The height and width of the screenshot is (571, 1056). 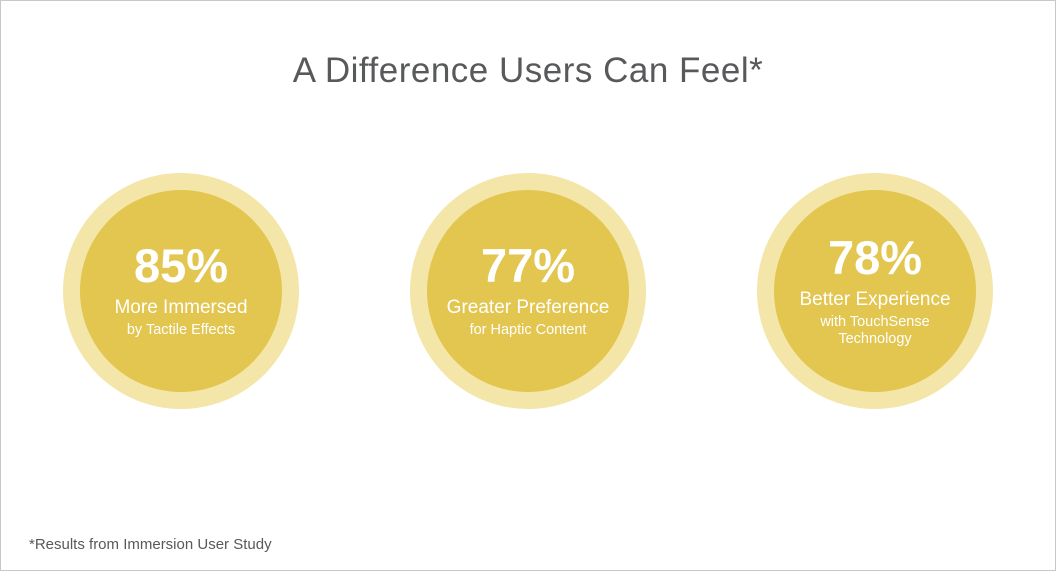 I want to click on stat-value: 85%, so click(x=181, y=266).